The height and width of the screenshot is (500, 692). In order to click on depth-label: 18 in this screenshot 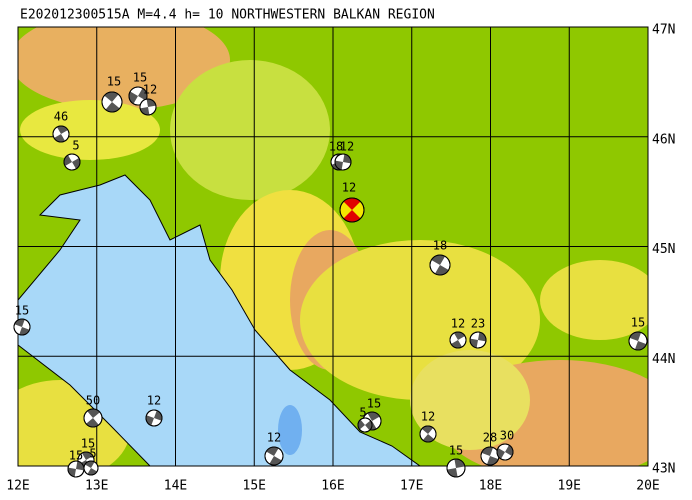, I will do `click(440, 246)`.